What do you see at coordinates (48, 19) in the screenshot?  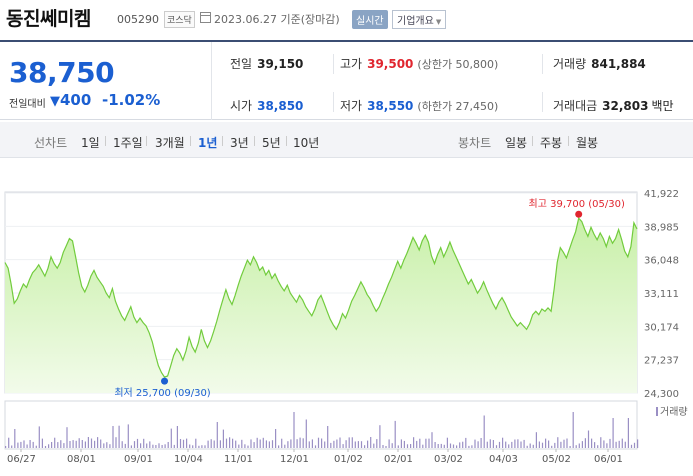 I see `stock-name: 동진쎄미켐` at bounding box center [48, 19].